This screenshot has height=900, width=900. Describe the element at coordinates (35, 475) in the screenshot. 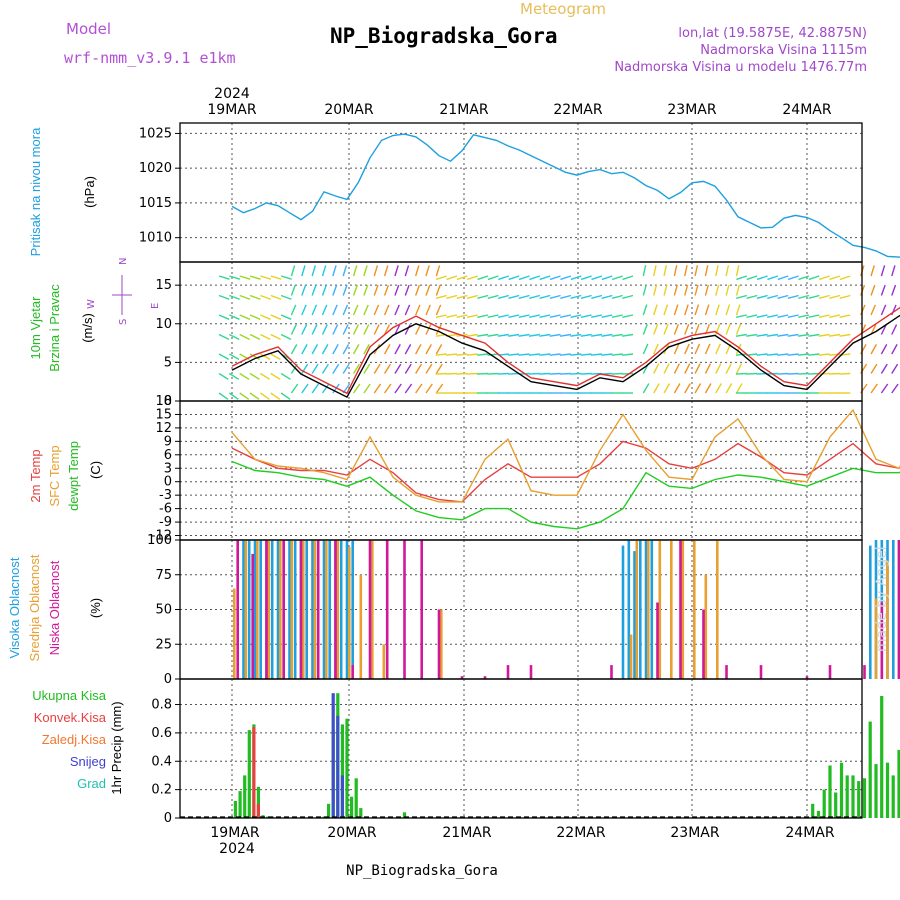

I see `temperature-side-label-0: 2m Temp` at that location.